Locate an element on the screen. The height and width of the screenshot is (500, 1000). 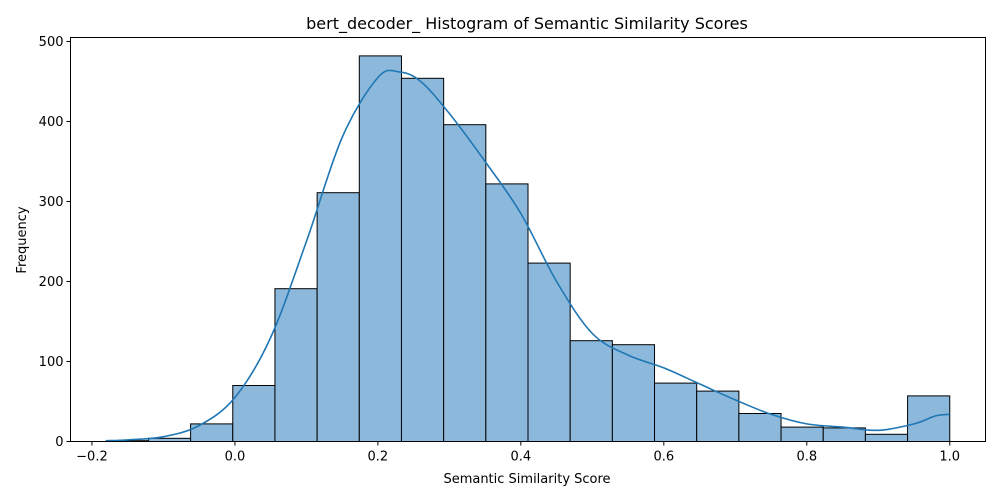
x-tick-label: 0.0 is located at coordinates (235, 457).